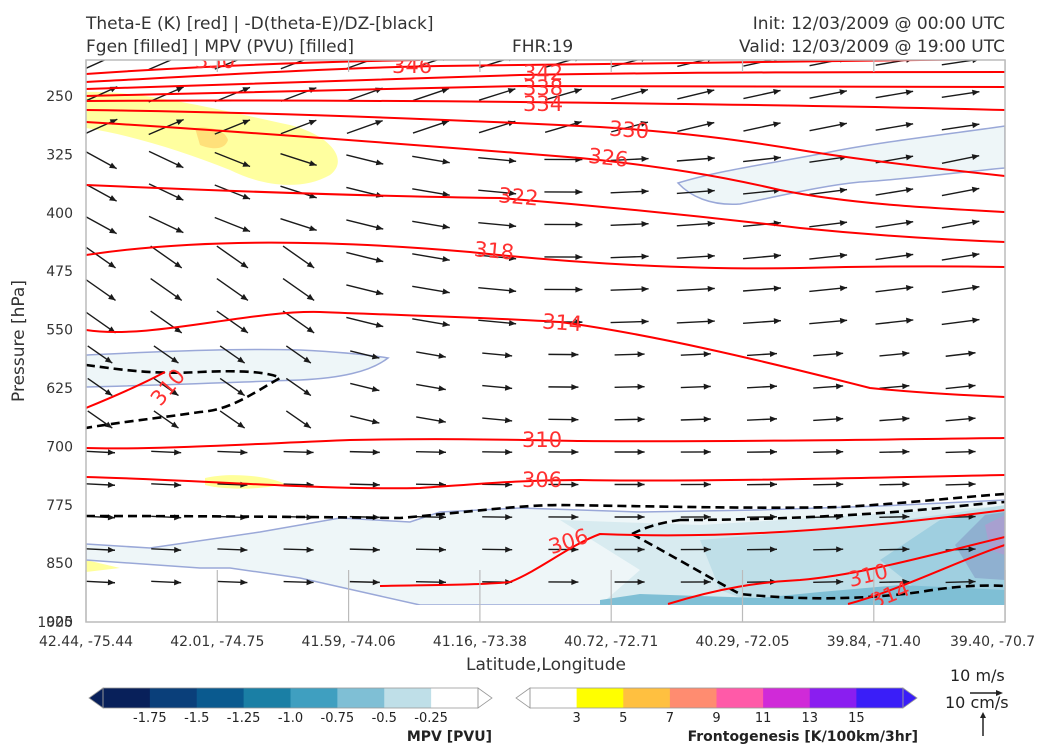 The width and height of the screenshot is (1050, 750). I want to click on wind-vector, so click(893, 63).